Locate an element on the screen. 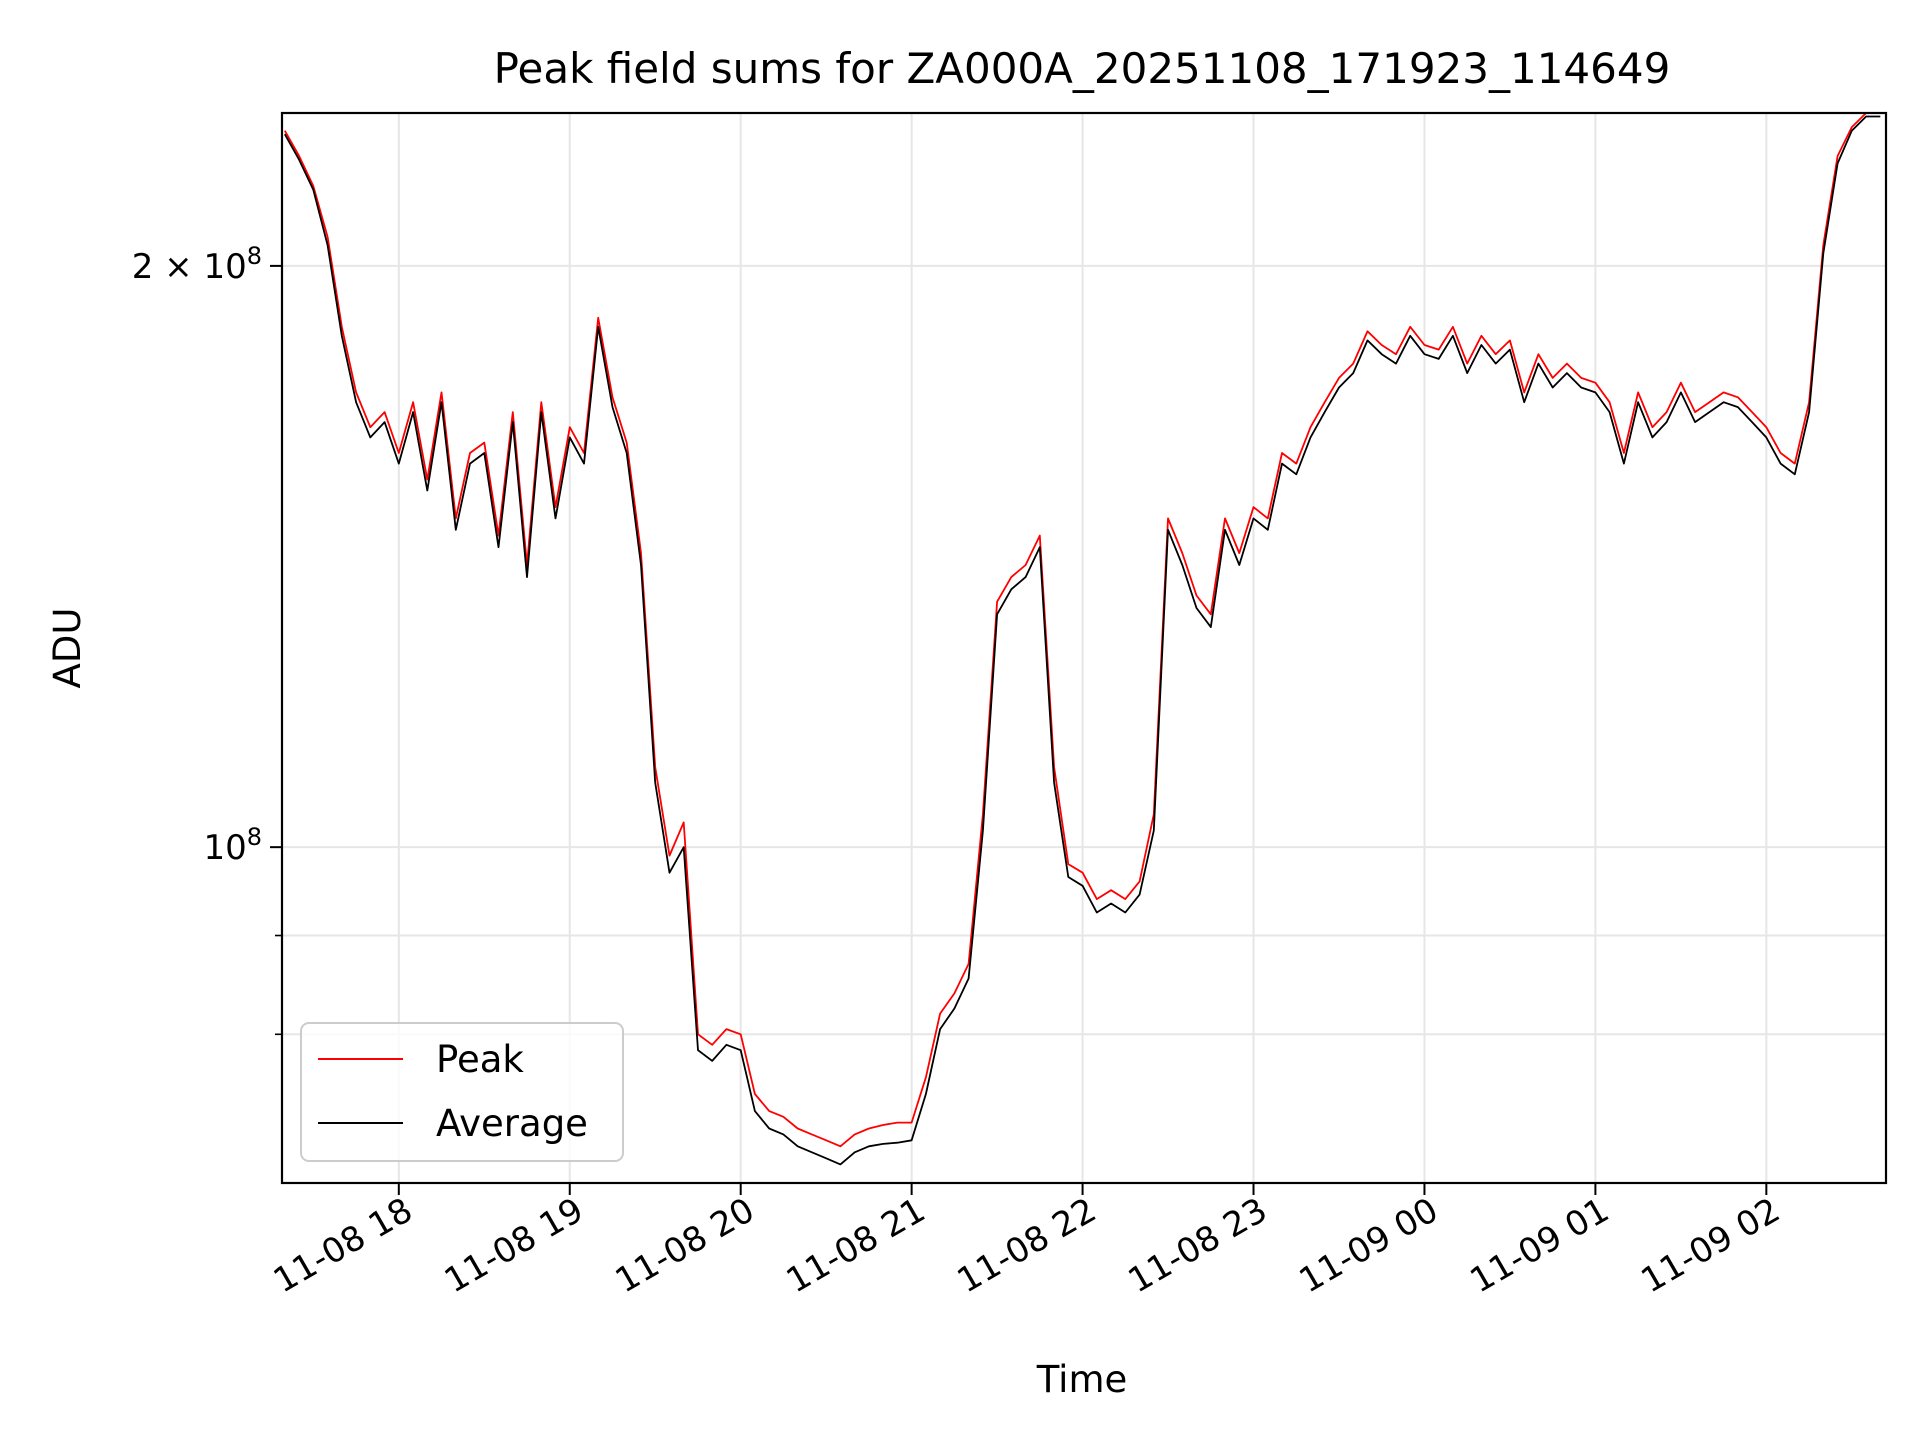 This screenshot has height=1440, width=1920. y-tick-label: 108 is located at coordinates (232, 845).